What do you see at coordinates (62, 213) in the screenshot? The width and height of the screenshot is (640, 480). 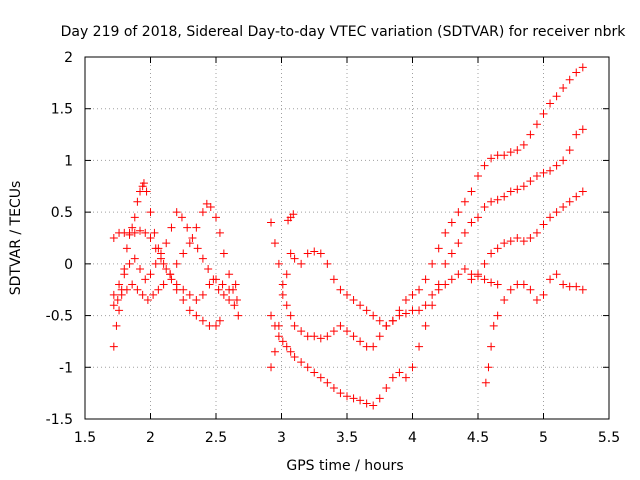 I see `y-tick-label: 0.5` at bounding box center [62, 213].